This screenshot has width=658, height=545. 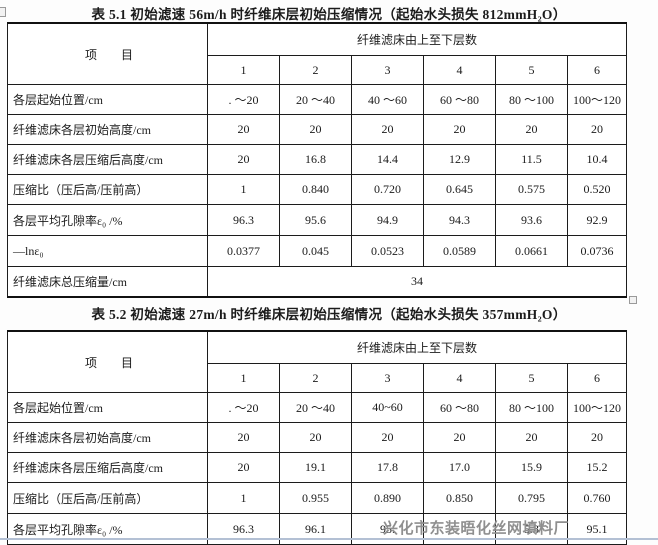 I want to click on table-row: 纤维滤床总压缩量/cm 34, so click(x=317, y=282).